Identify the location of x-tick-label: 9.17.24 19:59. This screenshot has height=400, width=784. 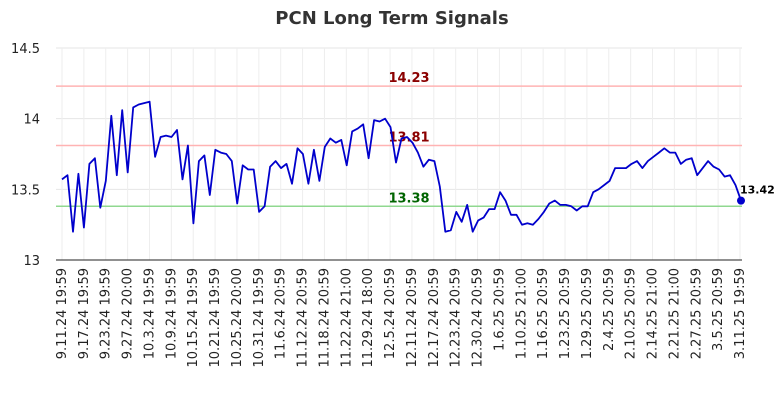
(84, 313).